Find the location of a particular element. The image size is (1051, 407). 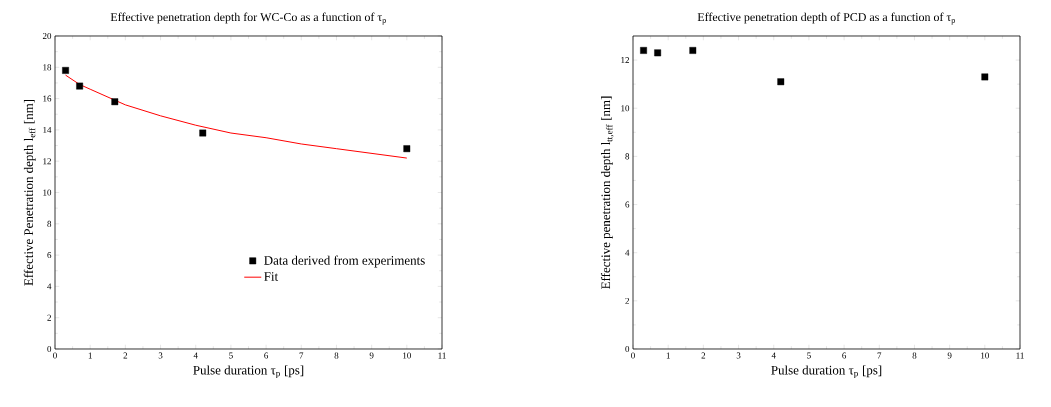

chart-title: Effective penetration depth of PCD as a function of τ$_{p}$ is located at coordinates (826, 18).